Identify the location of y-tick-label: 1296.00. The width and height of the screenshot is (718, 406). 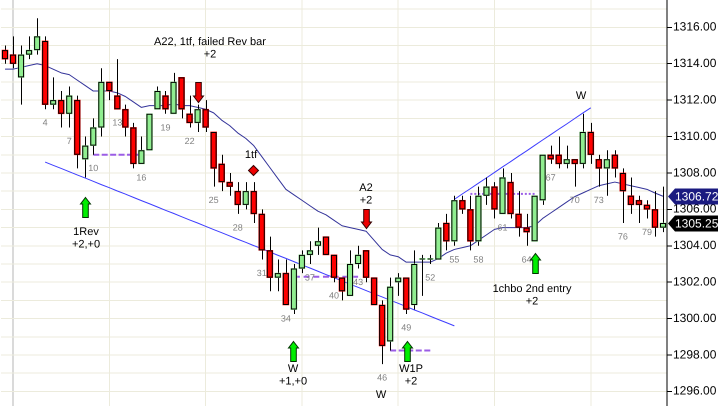
(695, 391).